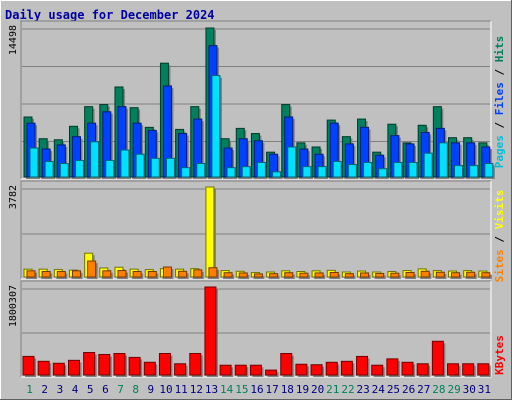 This screenshot has width=512, height=400. What do you see at coordinates (499, 98) in the screenshot?
I see `legend-item-files: Files` at bounding box center [499, 98].